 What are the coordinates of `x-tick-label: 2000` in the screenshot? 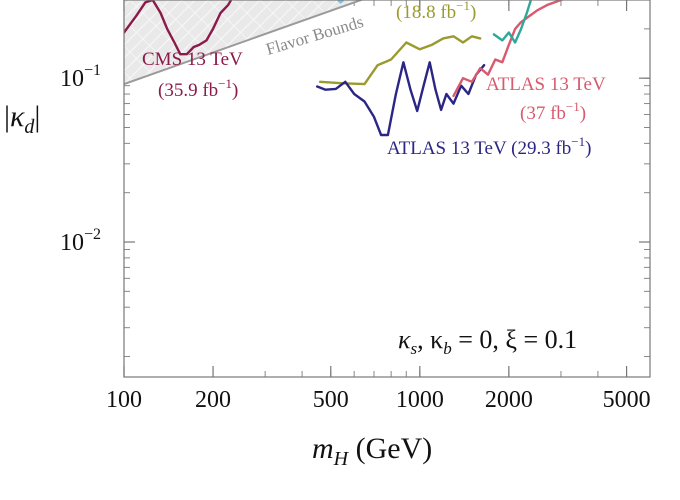 It's located at (509, 400).